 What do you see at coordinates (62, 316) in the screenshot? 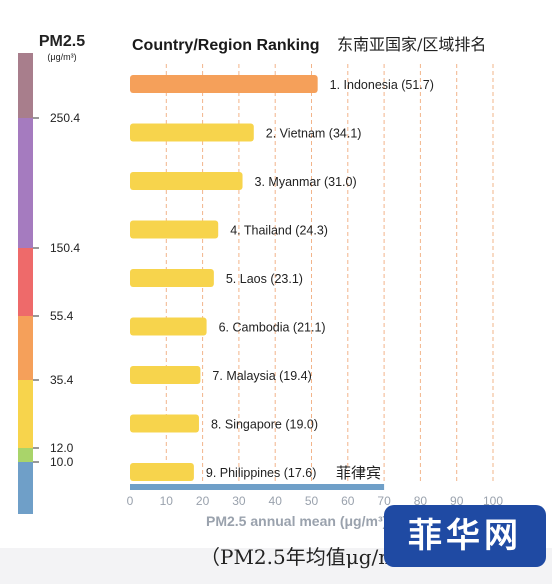
I see `legend-tick-label: 55.4` at bounding box center [62, 316].